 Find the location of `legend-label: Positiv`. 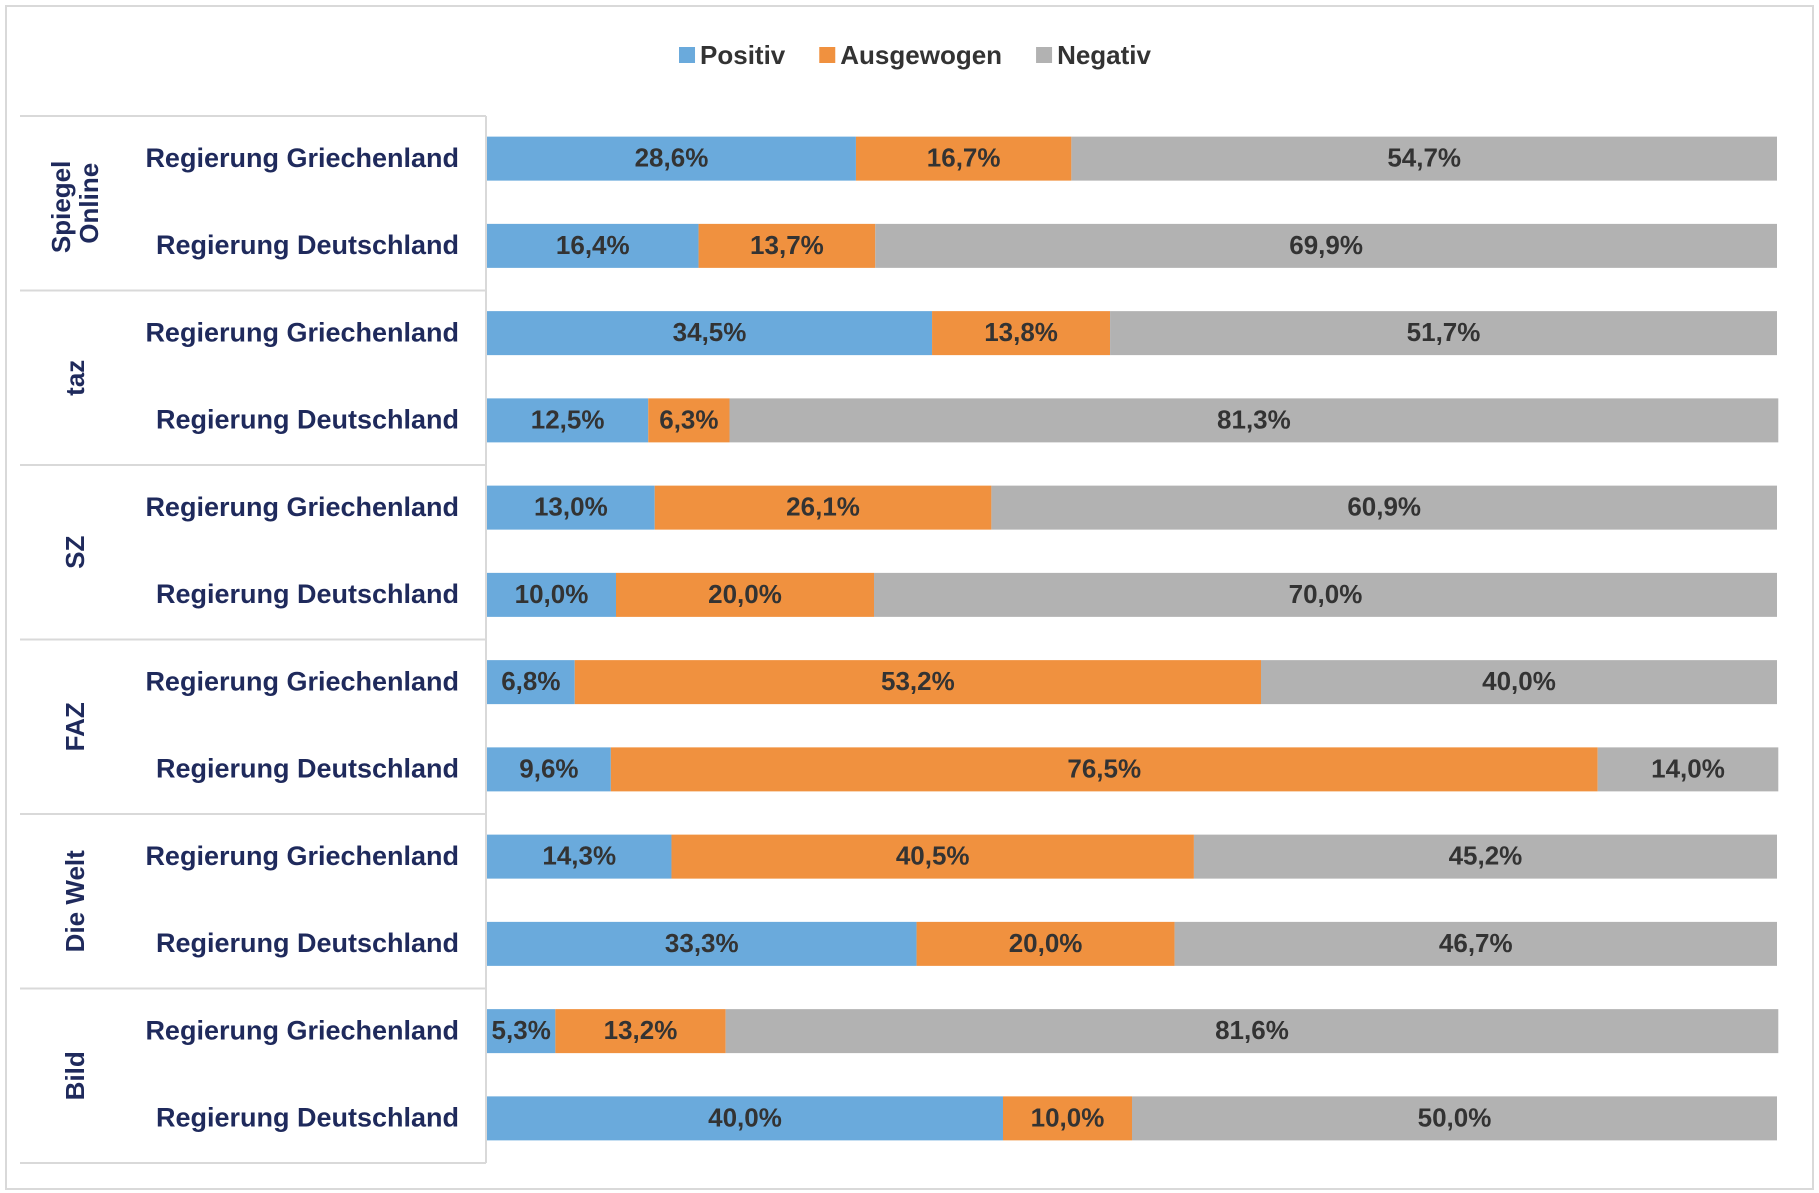

legend-label: Positiv is located at coordinates (743, 55).